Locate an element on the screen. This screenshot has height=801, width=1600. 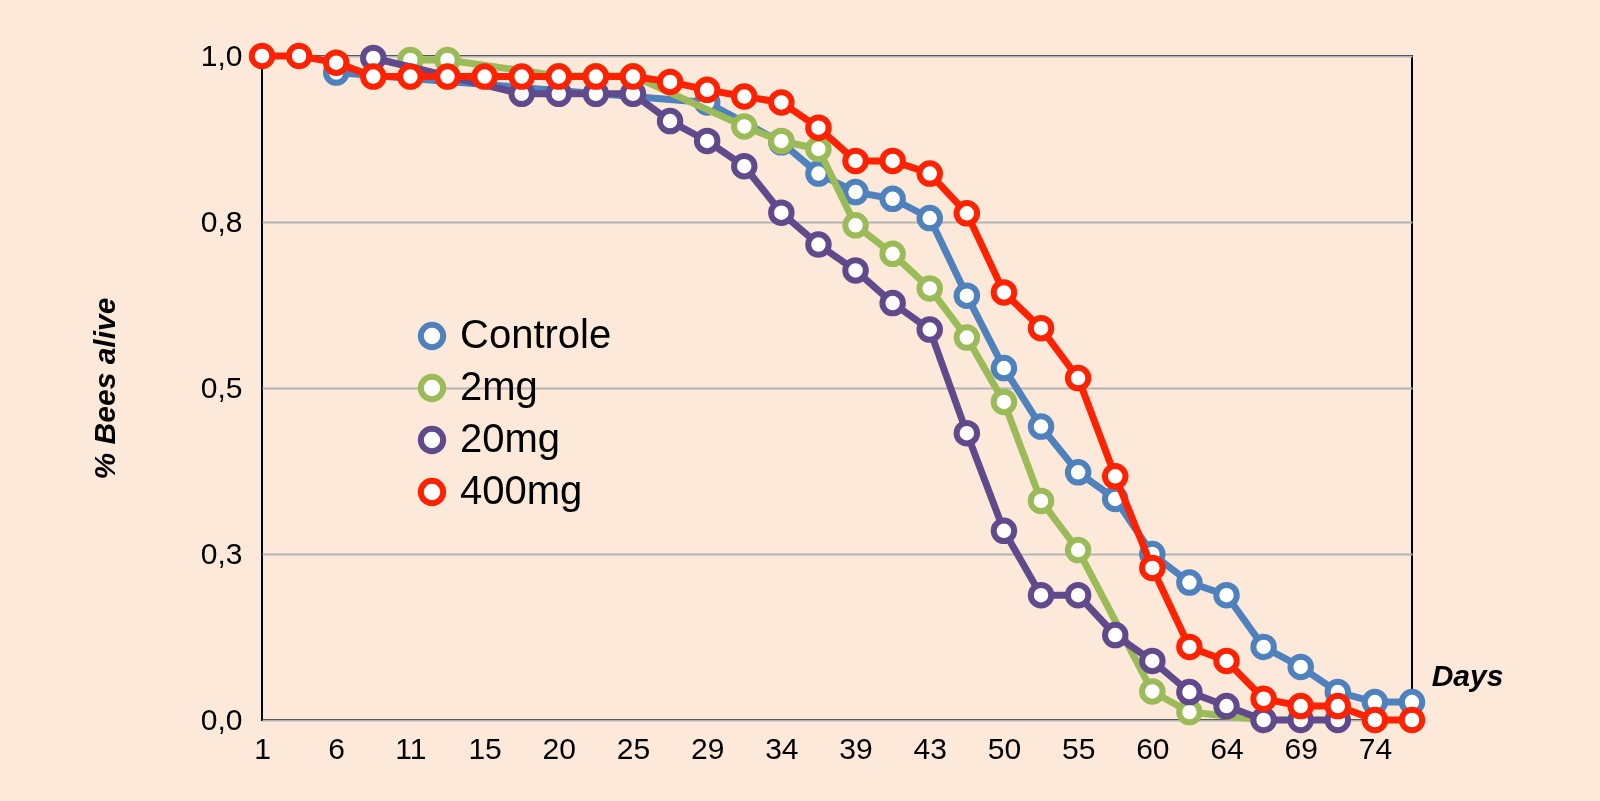
x-tick-label: 29 is located at coordinates (707, 748).